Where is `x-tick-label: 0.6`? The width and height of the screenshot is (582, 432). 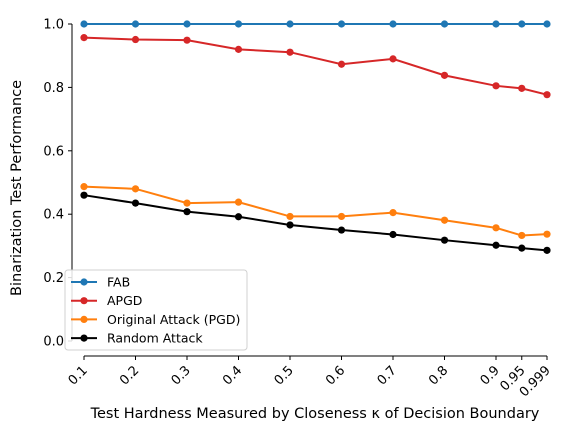 x-tick-label: 0.6 is located at coordinates (335, 375).